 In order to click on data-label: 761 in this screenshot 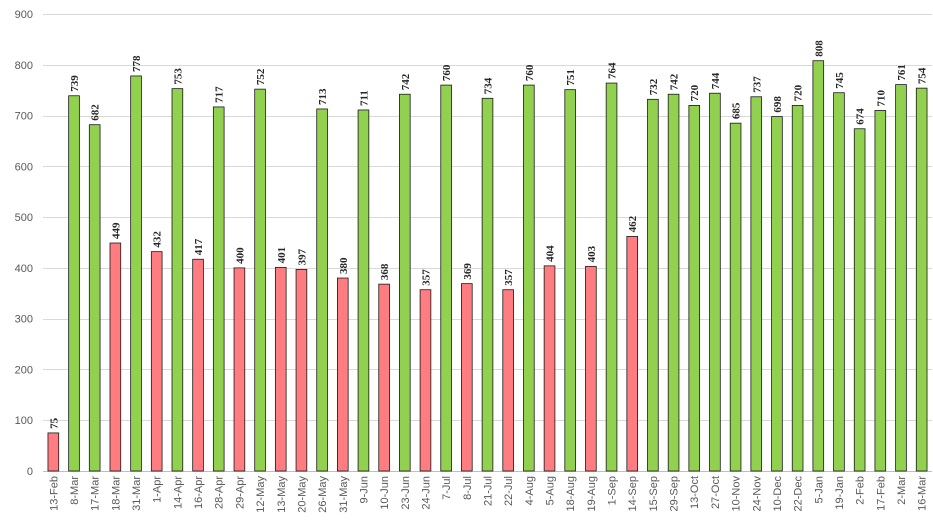, I will do `click(902, 72)`.